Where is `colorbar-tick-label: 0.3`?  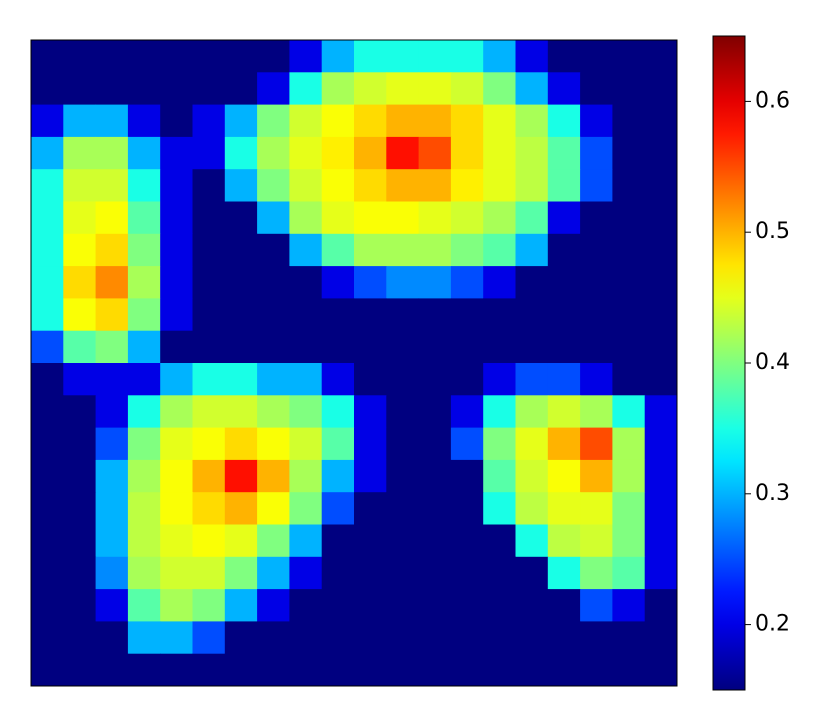 colorbar-tick-label: 0.3 is located at coordinates (772, 493).